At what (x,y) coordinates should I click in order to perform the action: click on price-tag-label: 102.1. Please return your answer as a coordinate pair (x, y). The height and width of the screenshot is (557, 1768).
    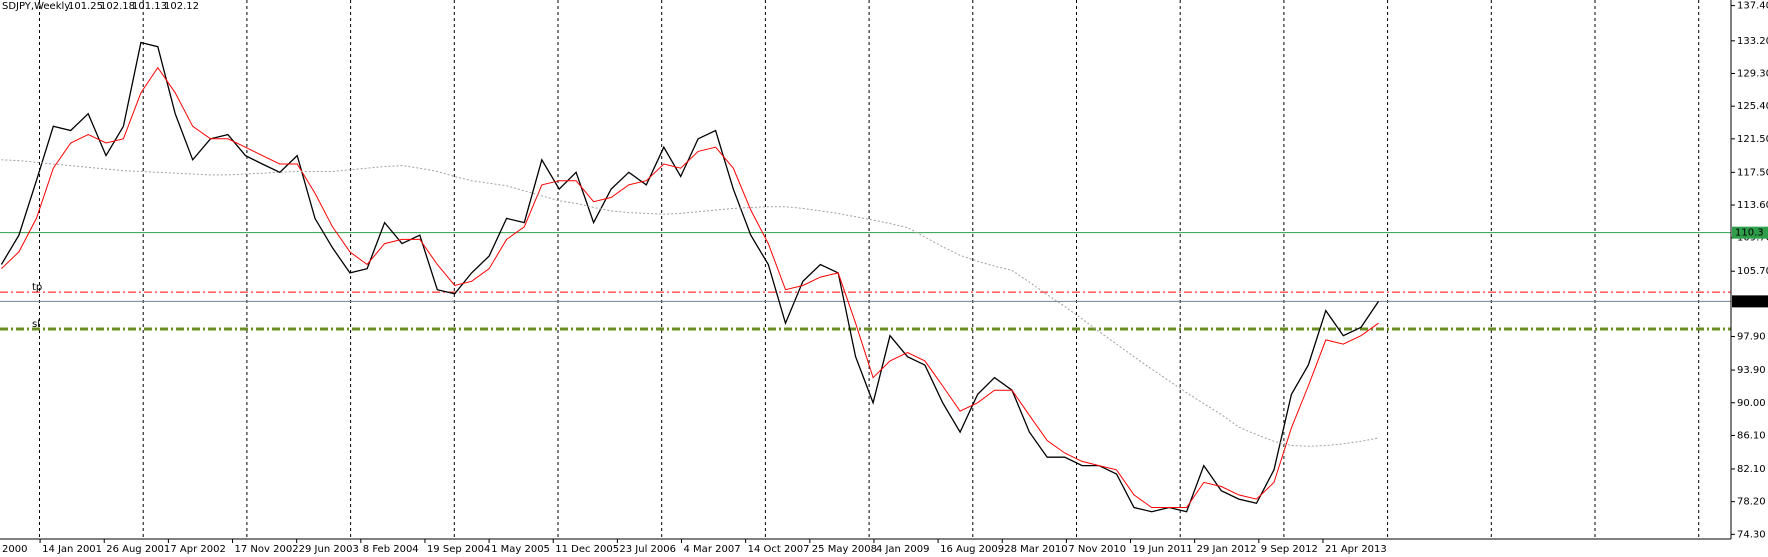
    Looking at the image, I should click on (1749, 301).